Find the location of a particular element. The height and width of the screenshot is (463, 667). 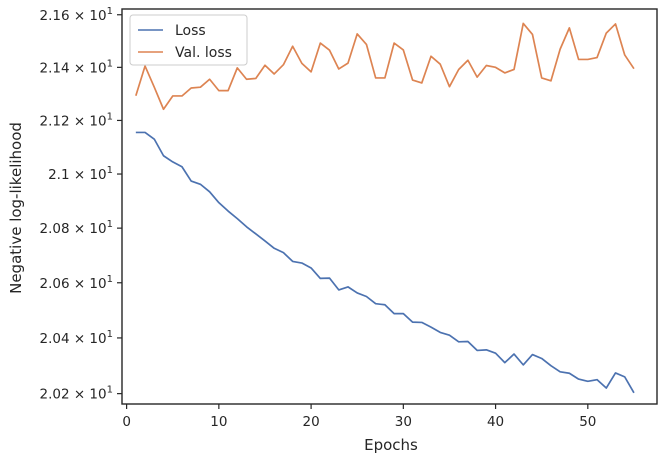

y-tick-label: 2.06 × 10¹ is located at coordinates (76, 283).